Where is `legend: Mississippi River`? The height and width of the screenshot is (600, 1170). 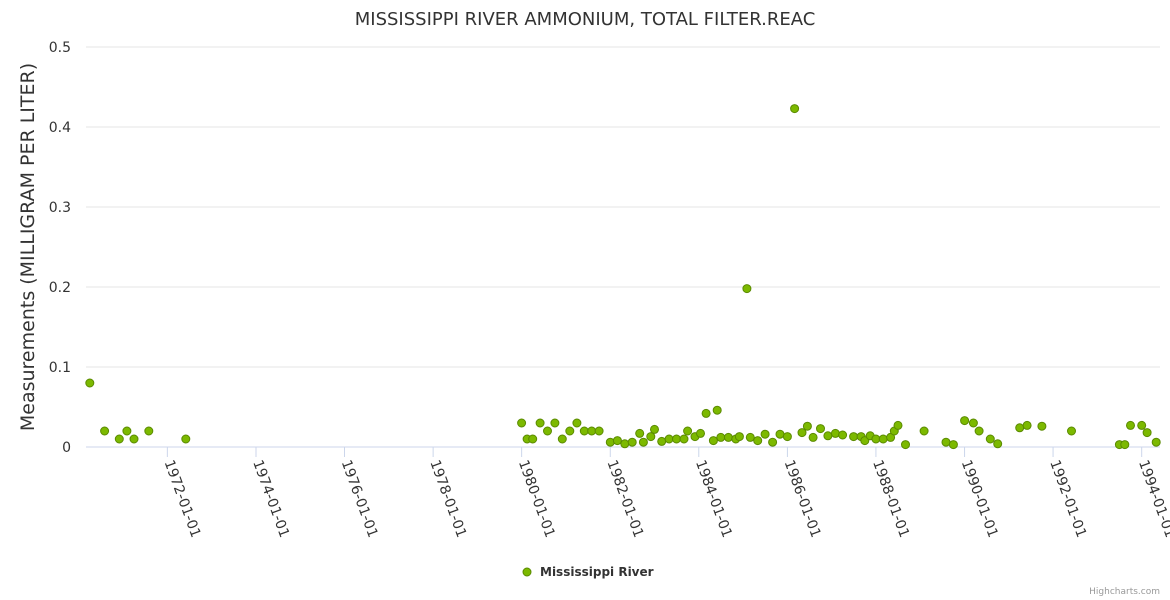
legend: Mississippi River is located at coordinates (588, 572).